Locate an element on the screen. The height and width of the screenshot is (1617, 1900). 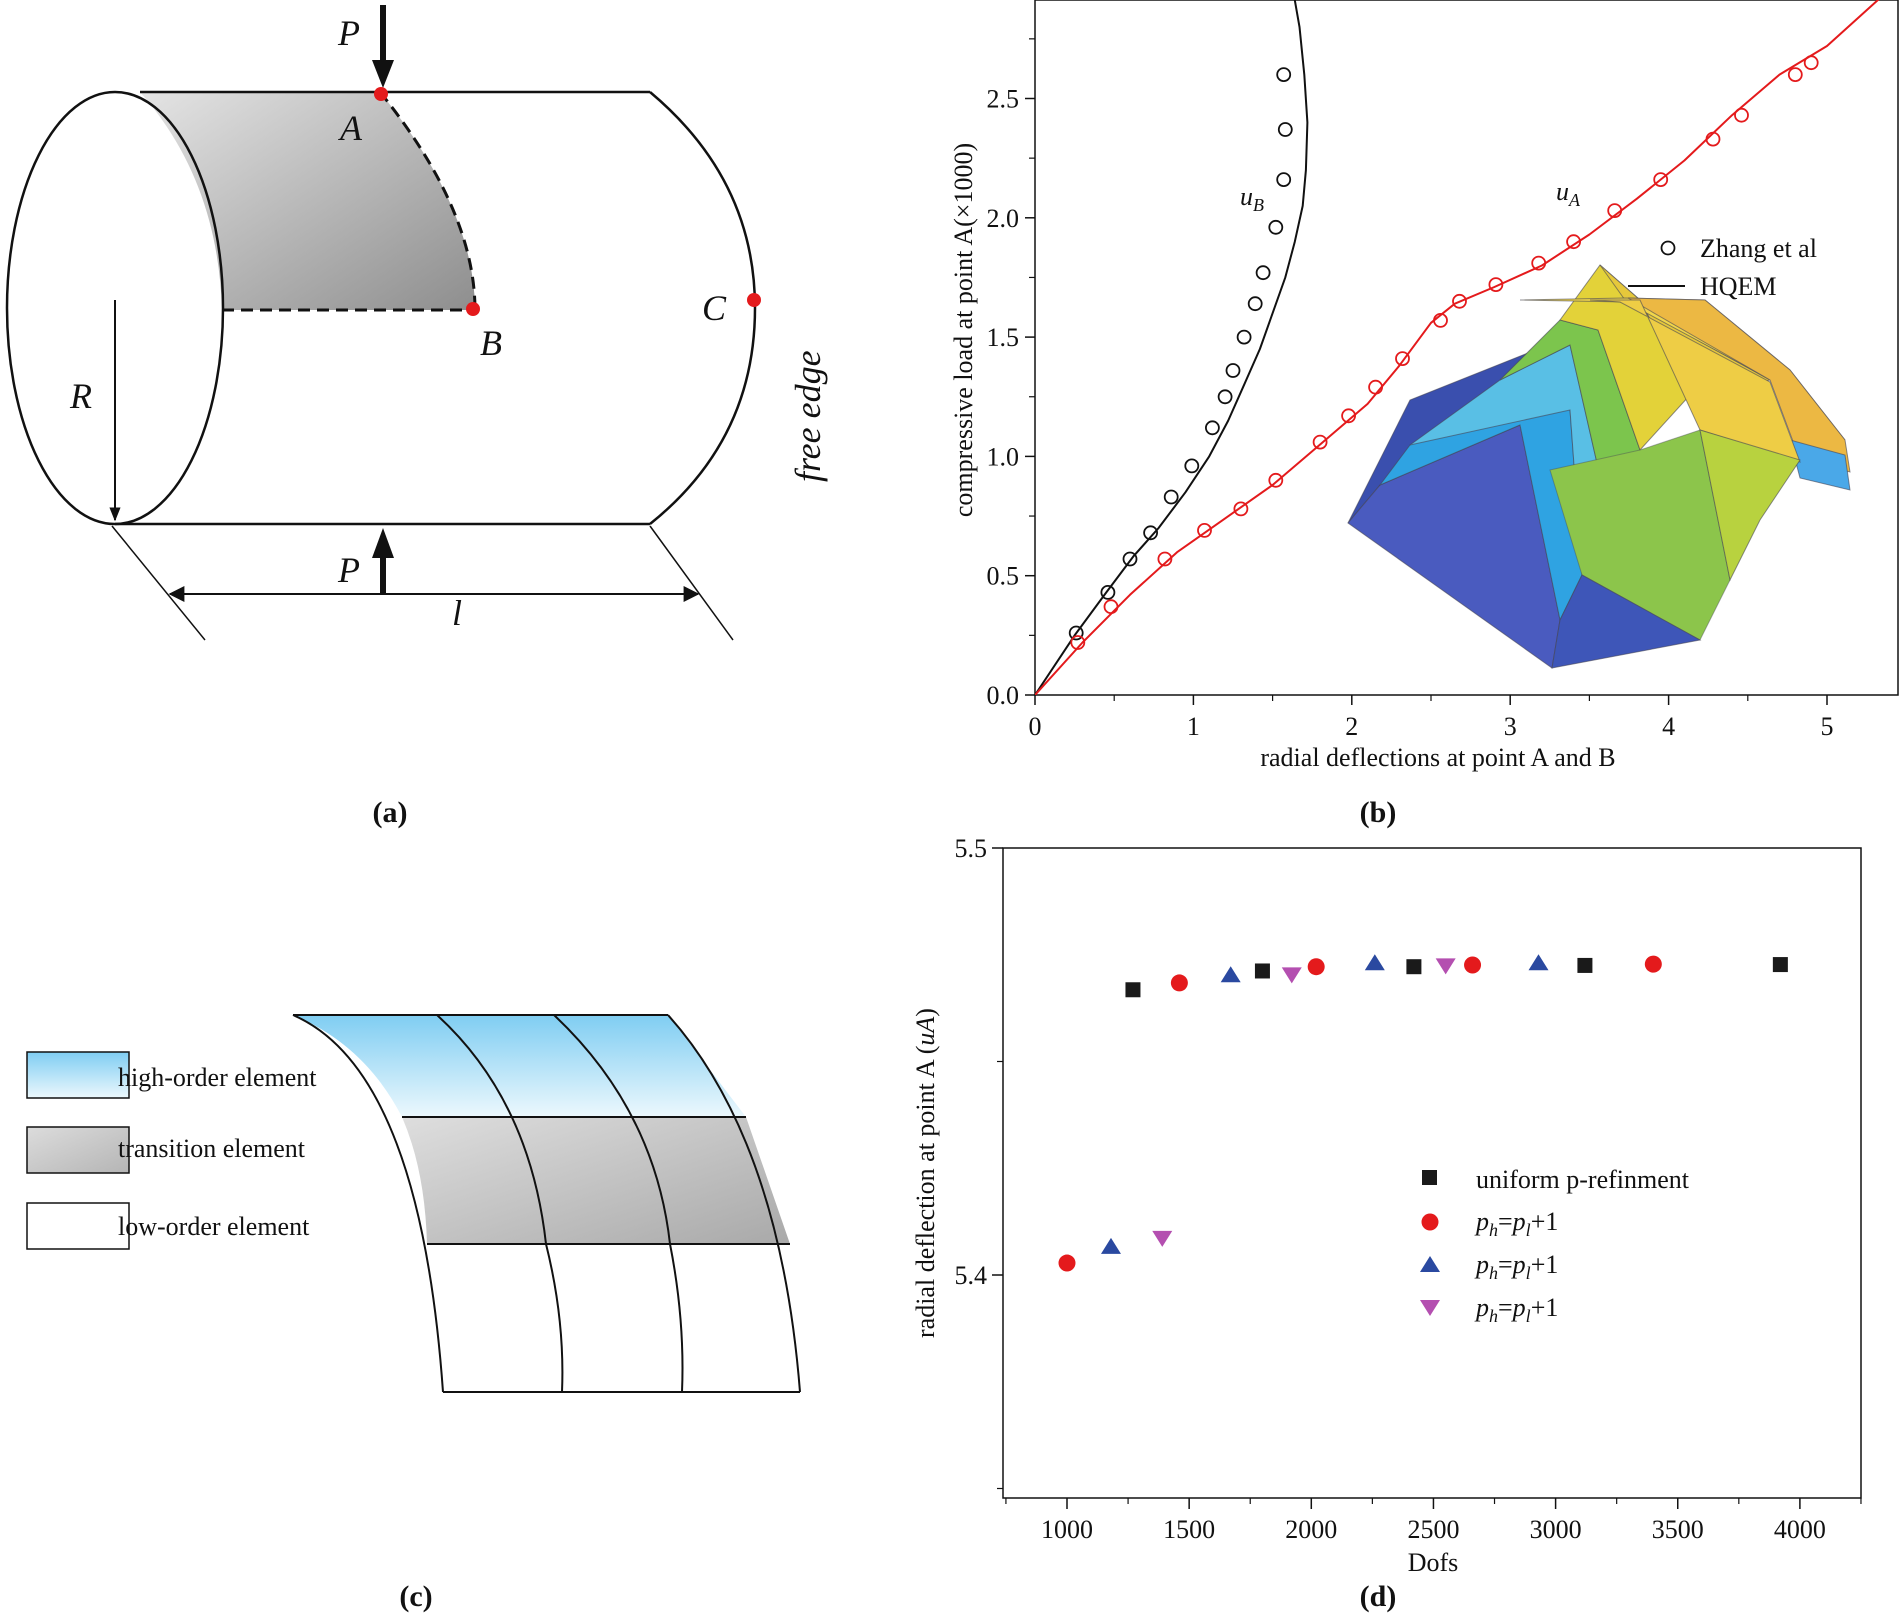
panel-label-d: (d) is located at coordinates (1378, 1596).